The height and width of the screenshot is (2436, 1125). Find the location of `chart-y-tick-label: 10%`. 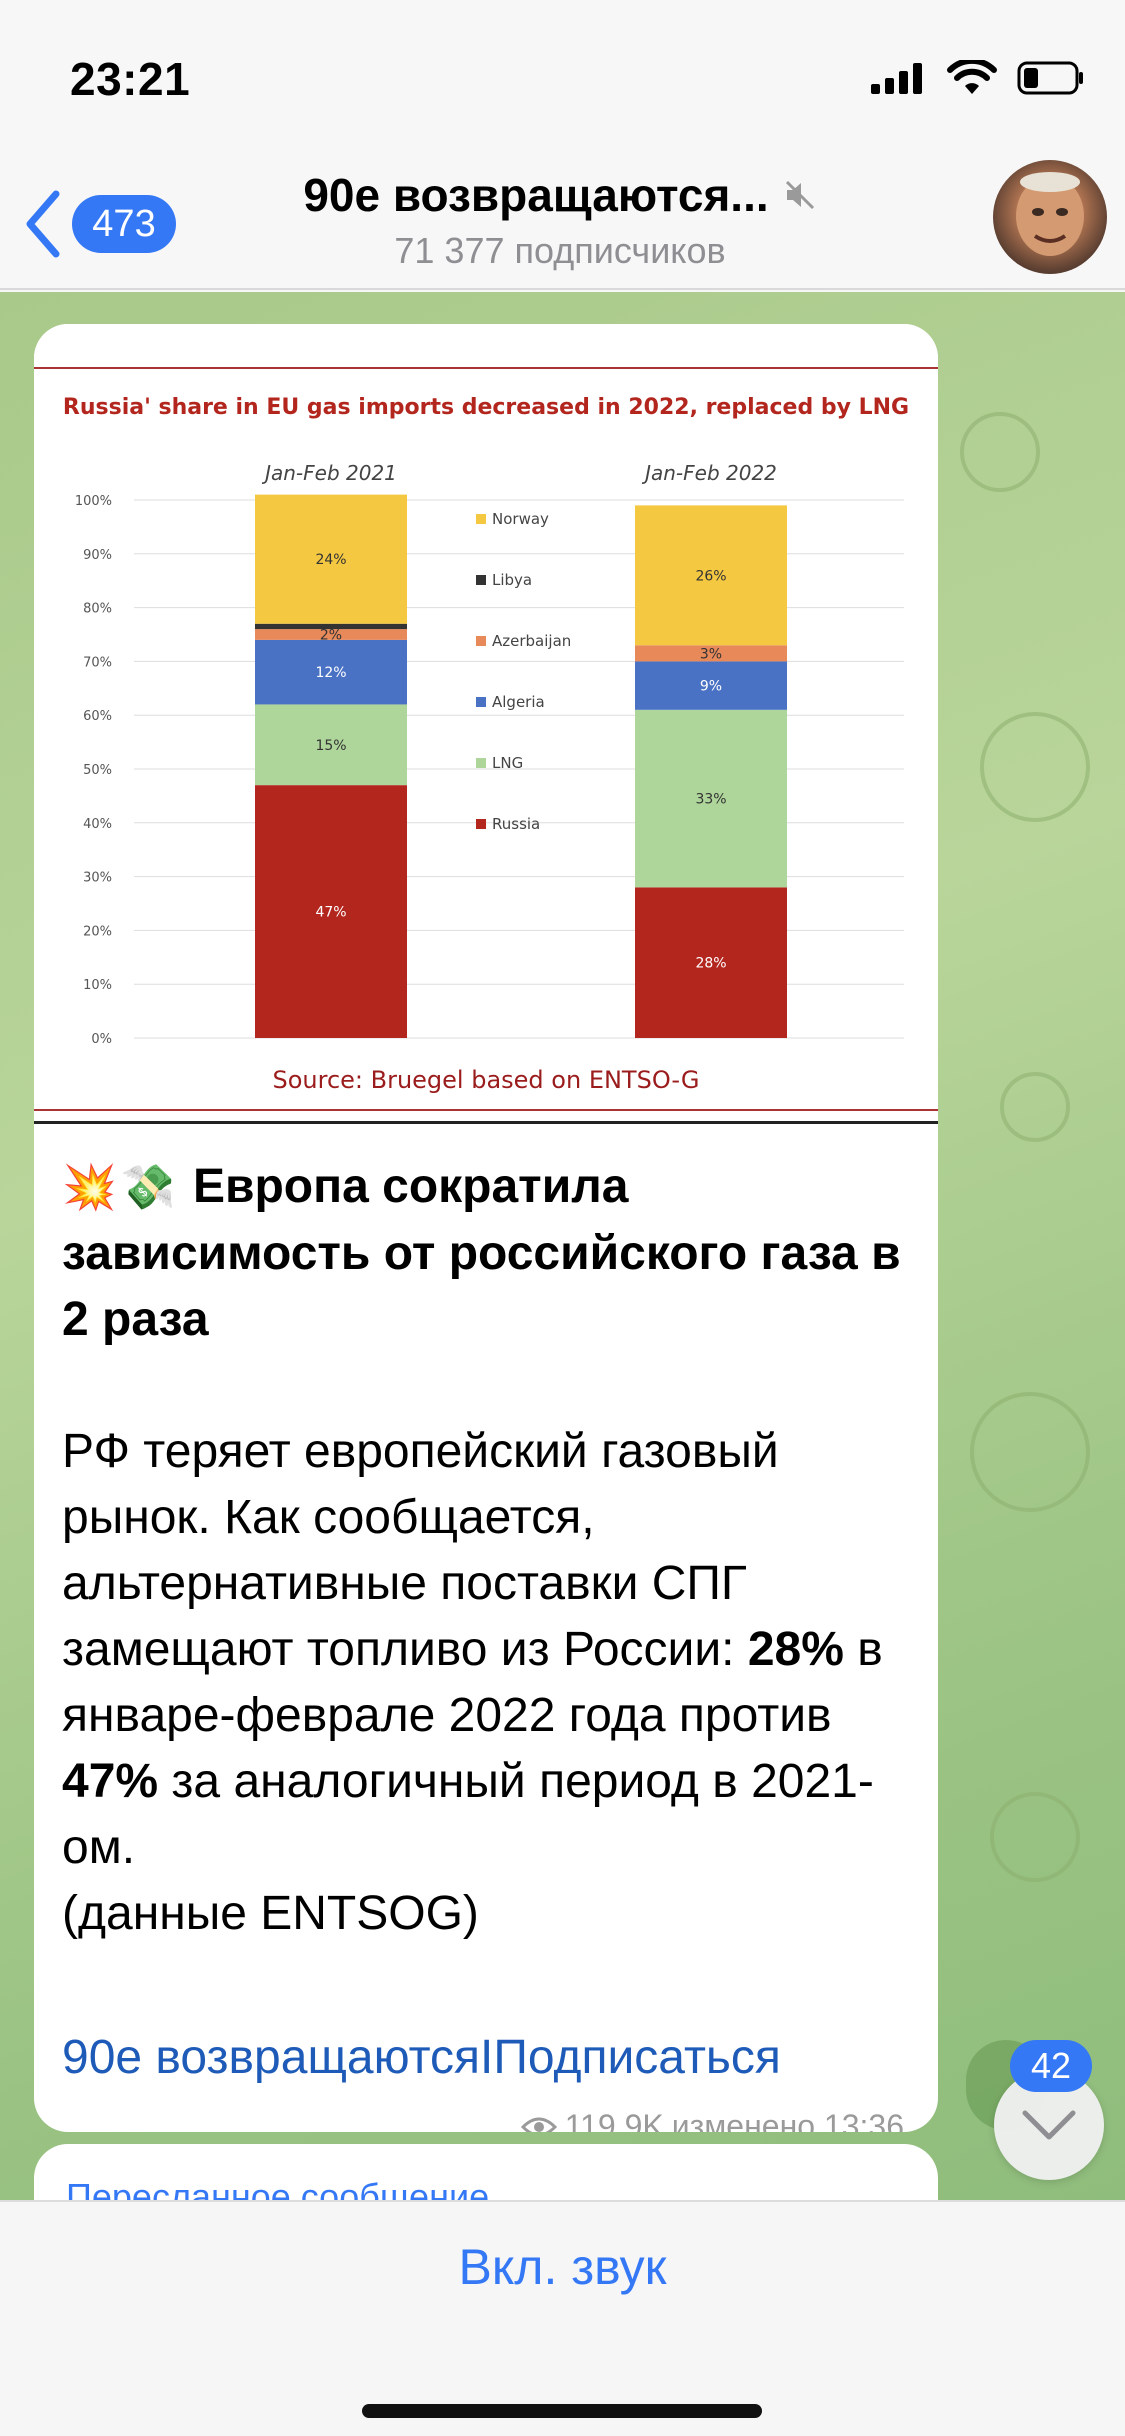

chart-y-tick-label: 10% is located at coordinates (97, 985).